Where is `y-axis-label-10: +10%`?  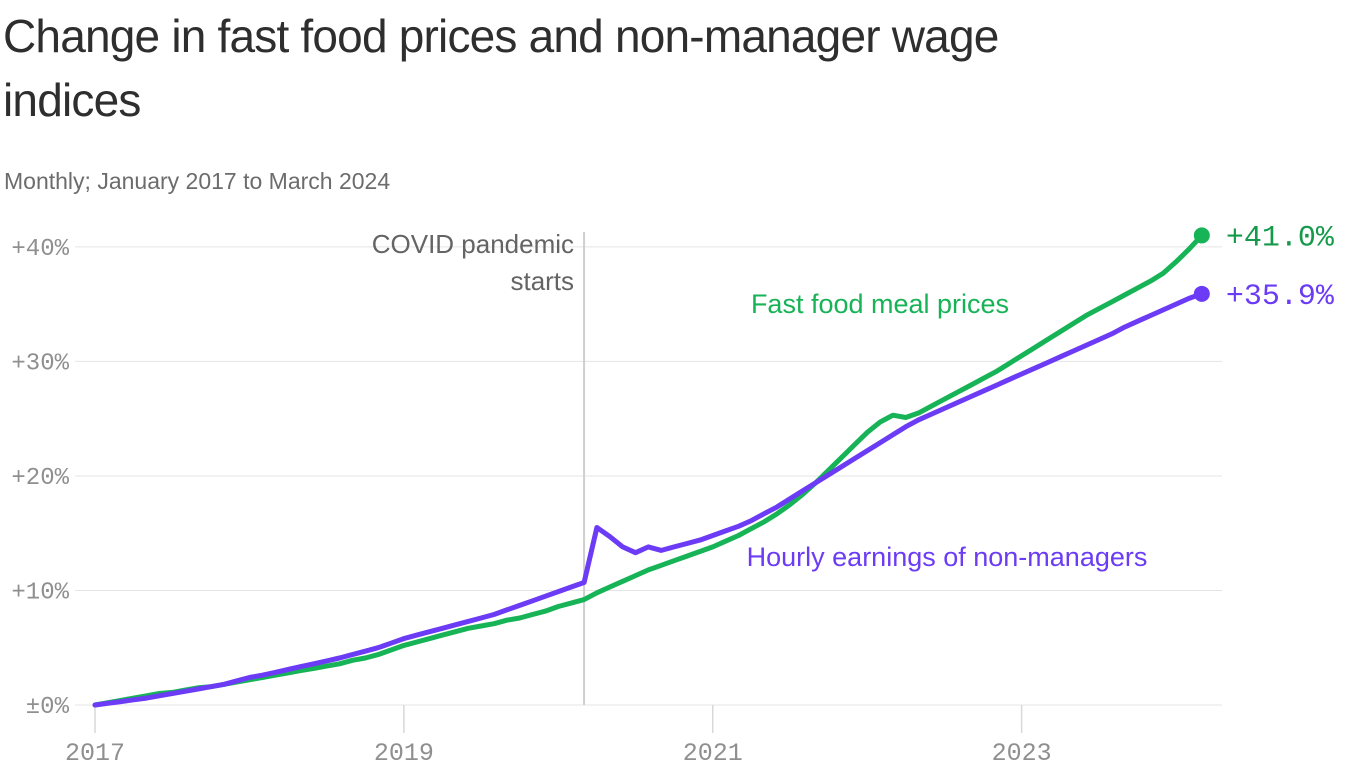 y-axis-label-10: +10% is located at coordinates (40, 592).